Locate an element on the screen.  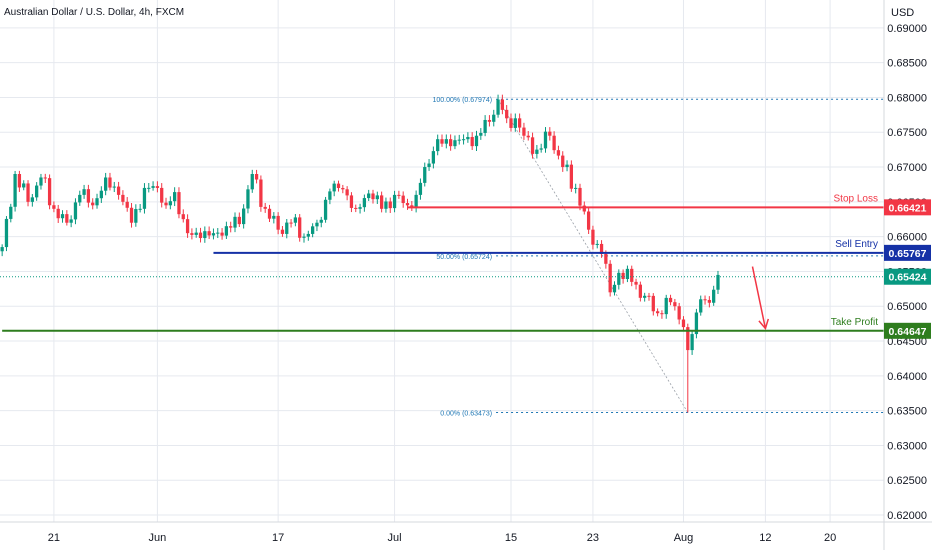
current-price-badge-text: 0.65424 is located at coordinates (908, 278).